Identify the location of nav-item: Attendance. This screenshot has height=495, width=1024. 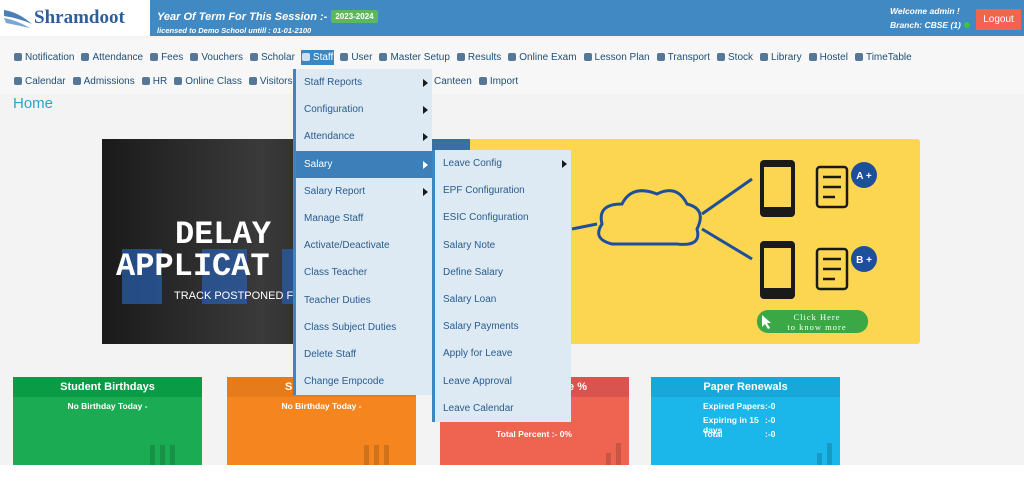
(112, 57).